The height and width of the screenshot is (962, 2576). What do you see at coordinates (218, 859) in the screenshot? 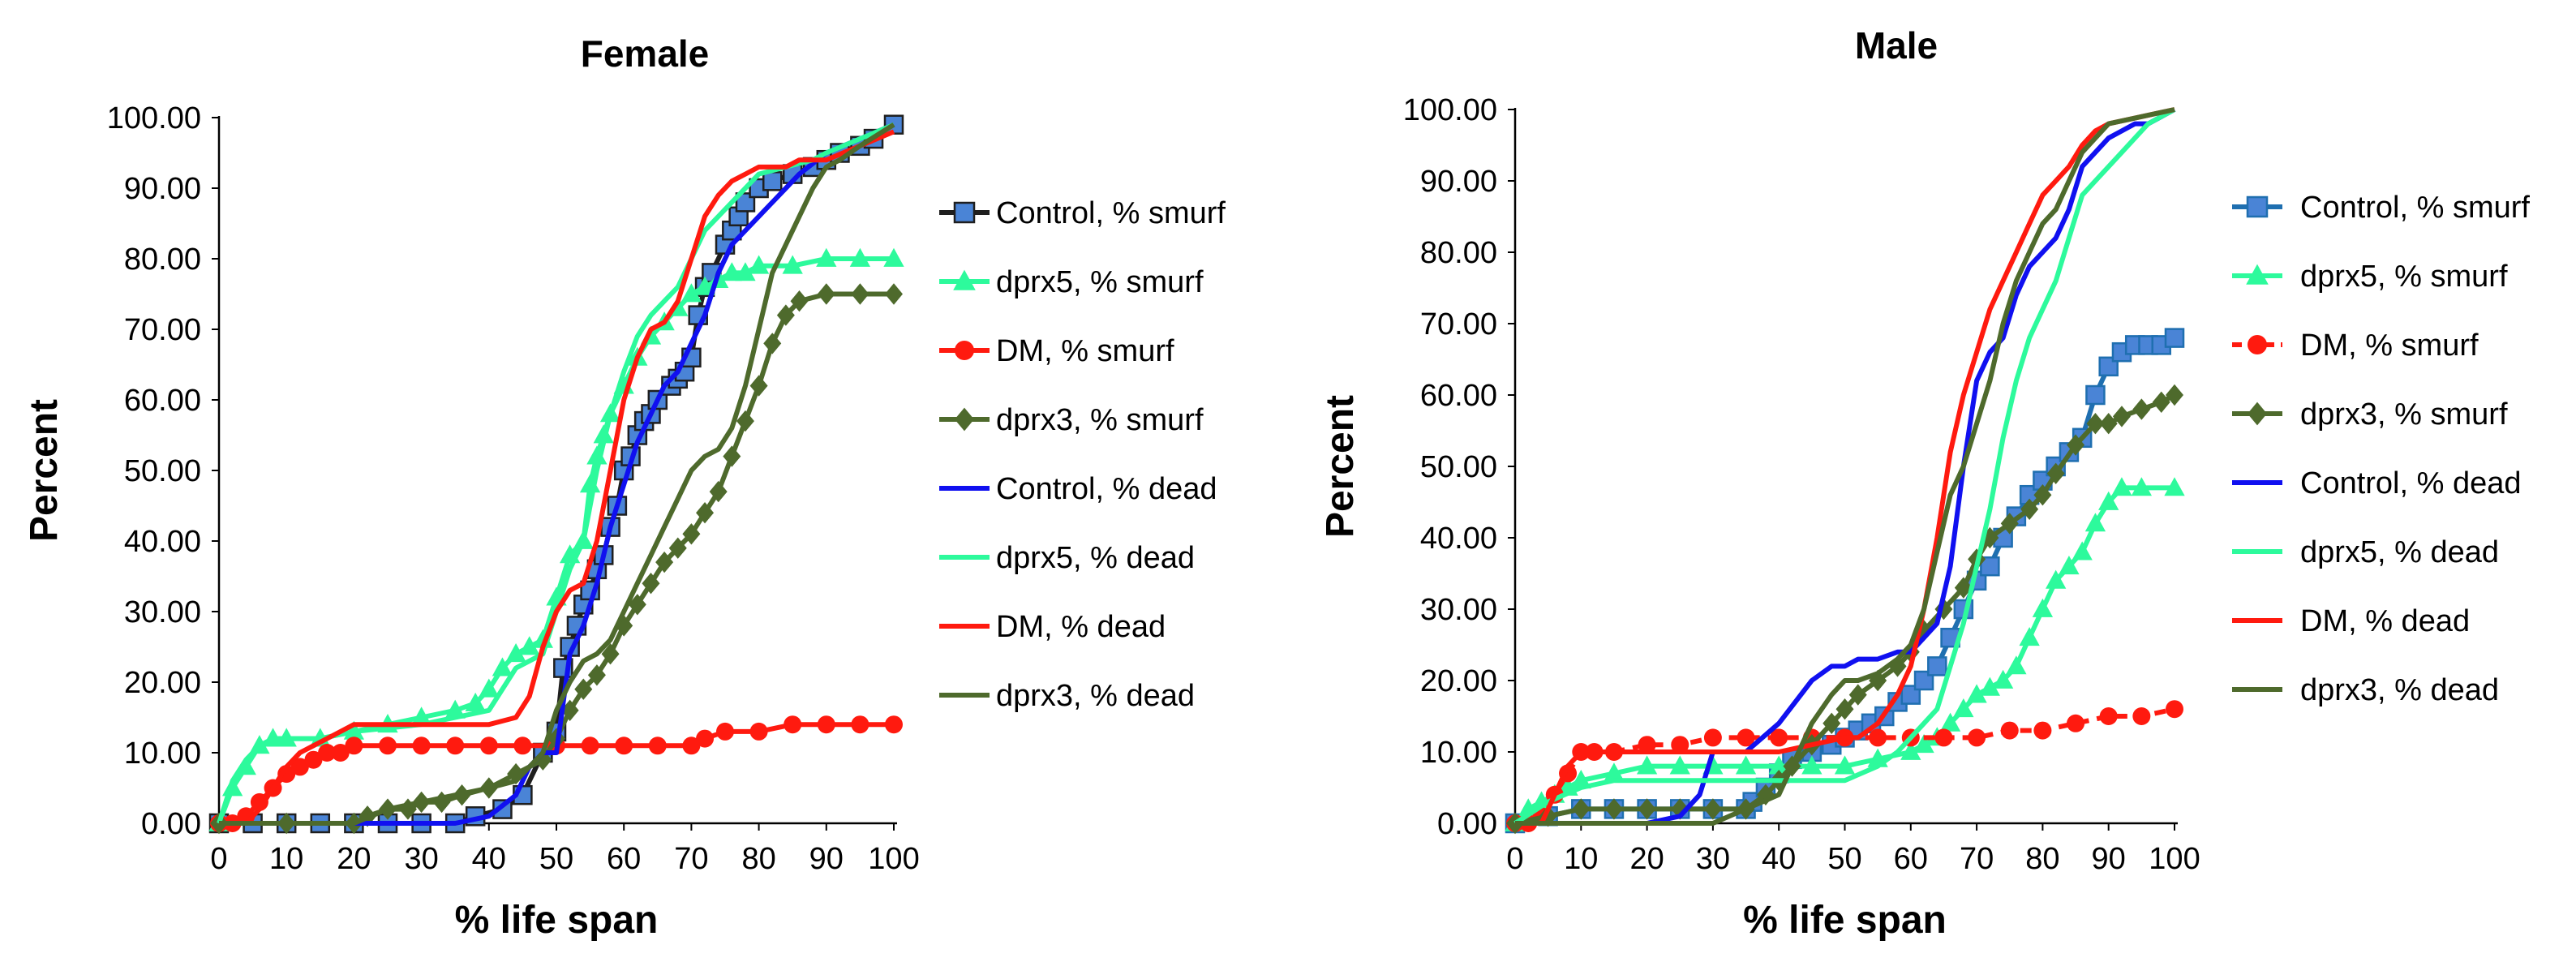
I see `x-tick-label: 0` at bounding box center [218, 859].